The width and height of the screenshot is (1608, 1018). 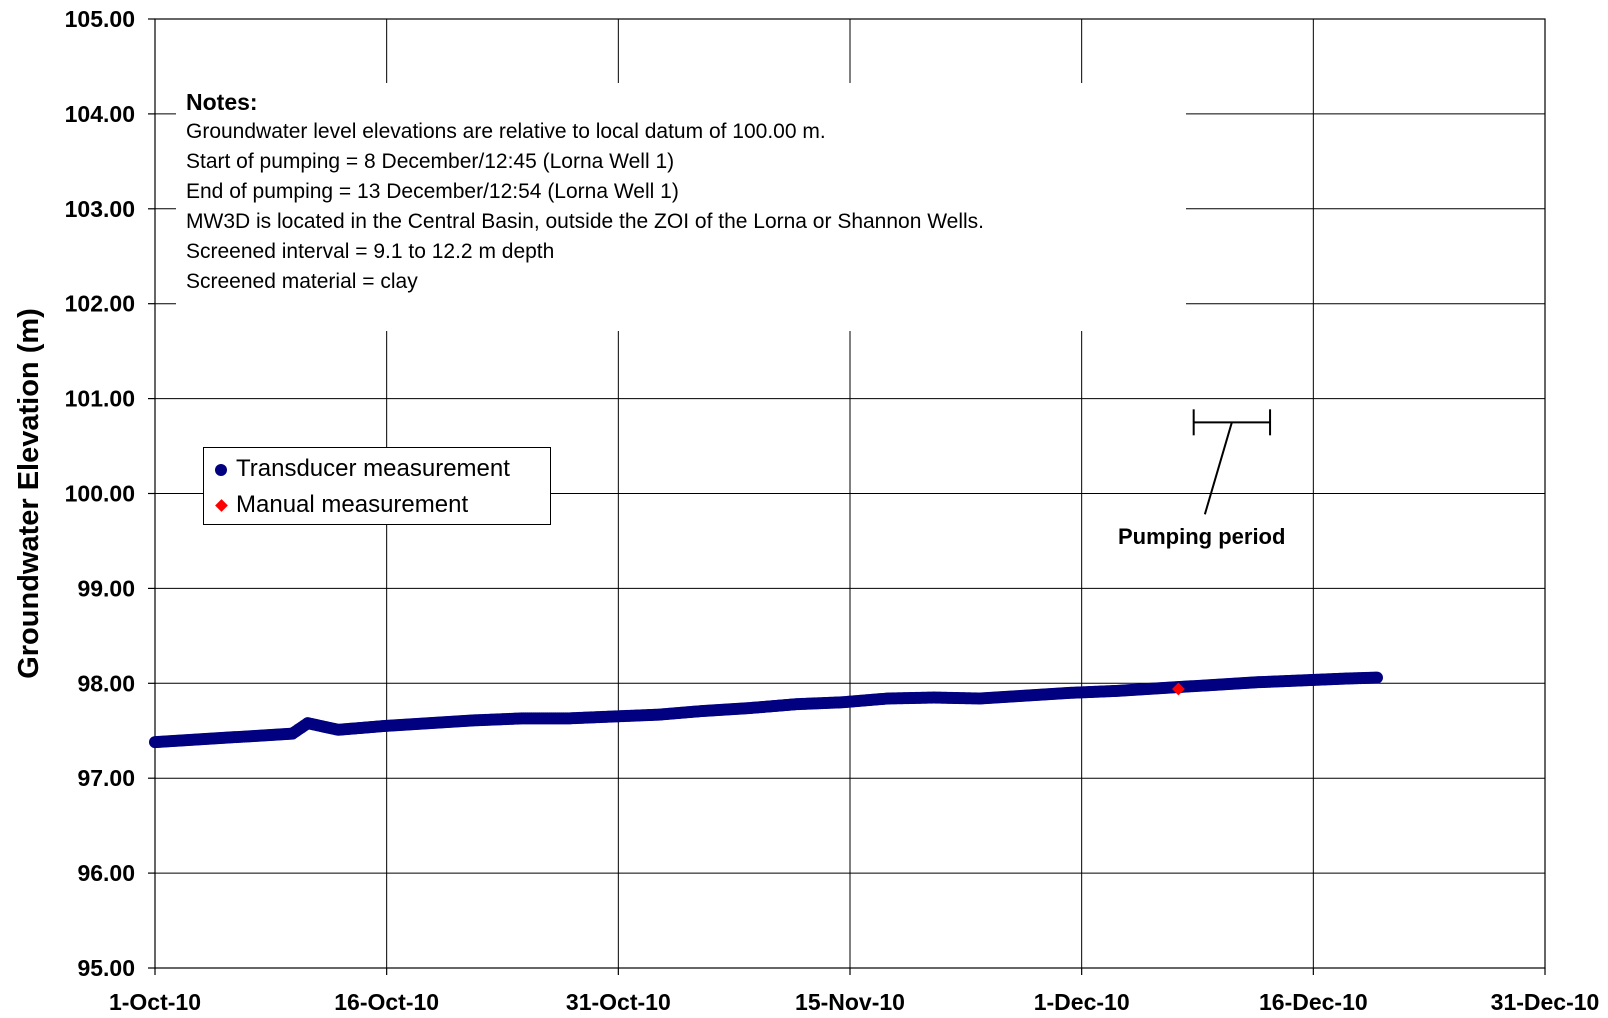 What do you see at coordinates (106, 778) in the screenshot?
I see `y-tick-label: 97.00` at bounding box center [106, 778].